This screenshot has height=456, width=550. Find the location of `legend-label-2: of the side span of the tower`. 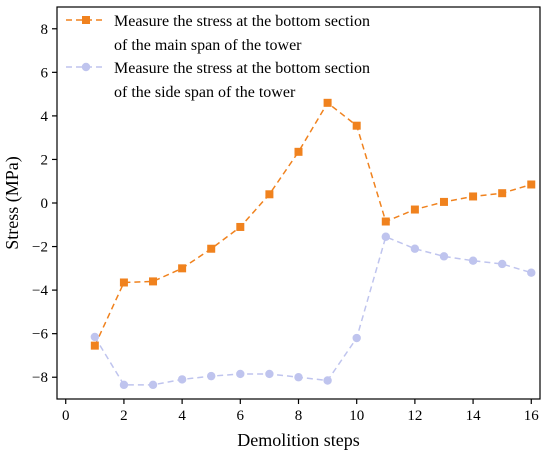

legend-label-2: of the side span of the tower is located at coordinates (205, 92).